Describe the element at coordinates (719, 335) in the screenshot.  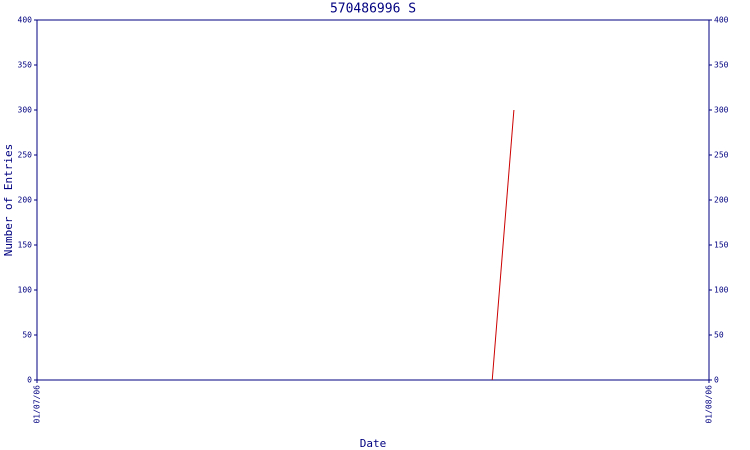
I see `y2-tick-label: 50` at that location.